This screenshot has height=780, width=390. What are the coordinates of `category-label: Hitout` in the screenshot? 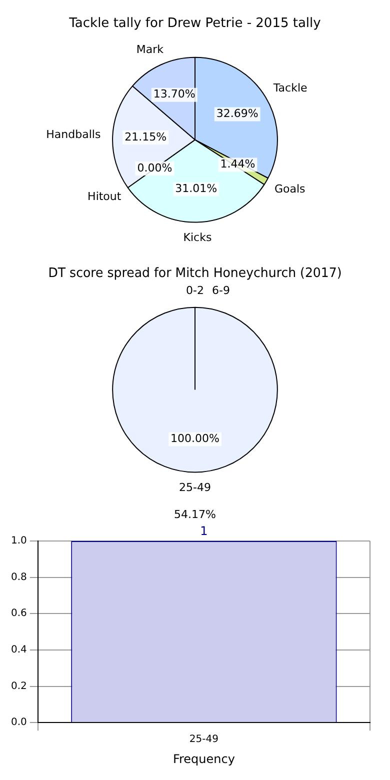 It's located at (105, 196).